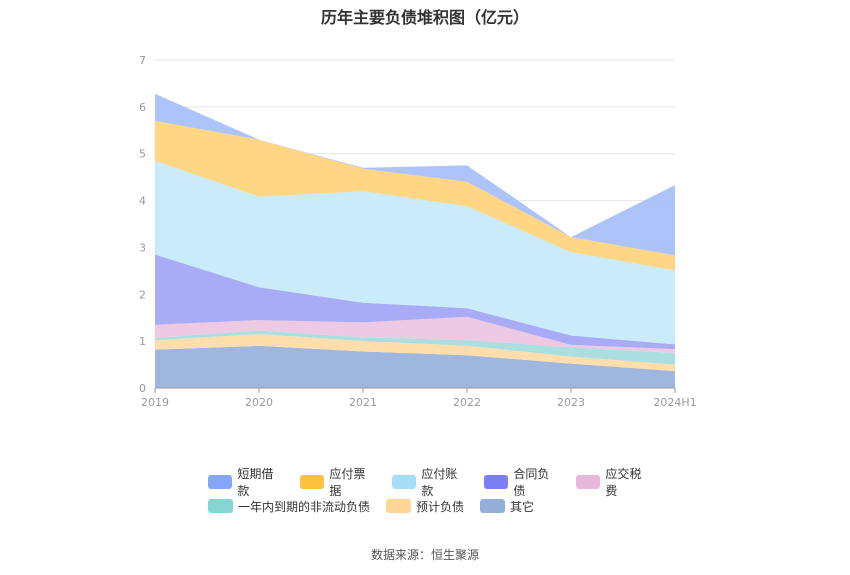 Image resolution: width=850 pixels, height=575 pixels. I want to click on legend-item: 一年内到期的非流动负债, so click(289, 506).